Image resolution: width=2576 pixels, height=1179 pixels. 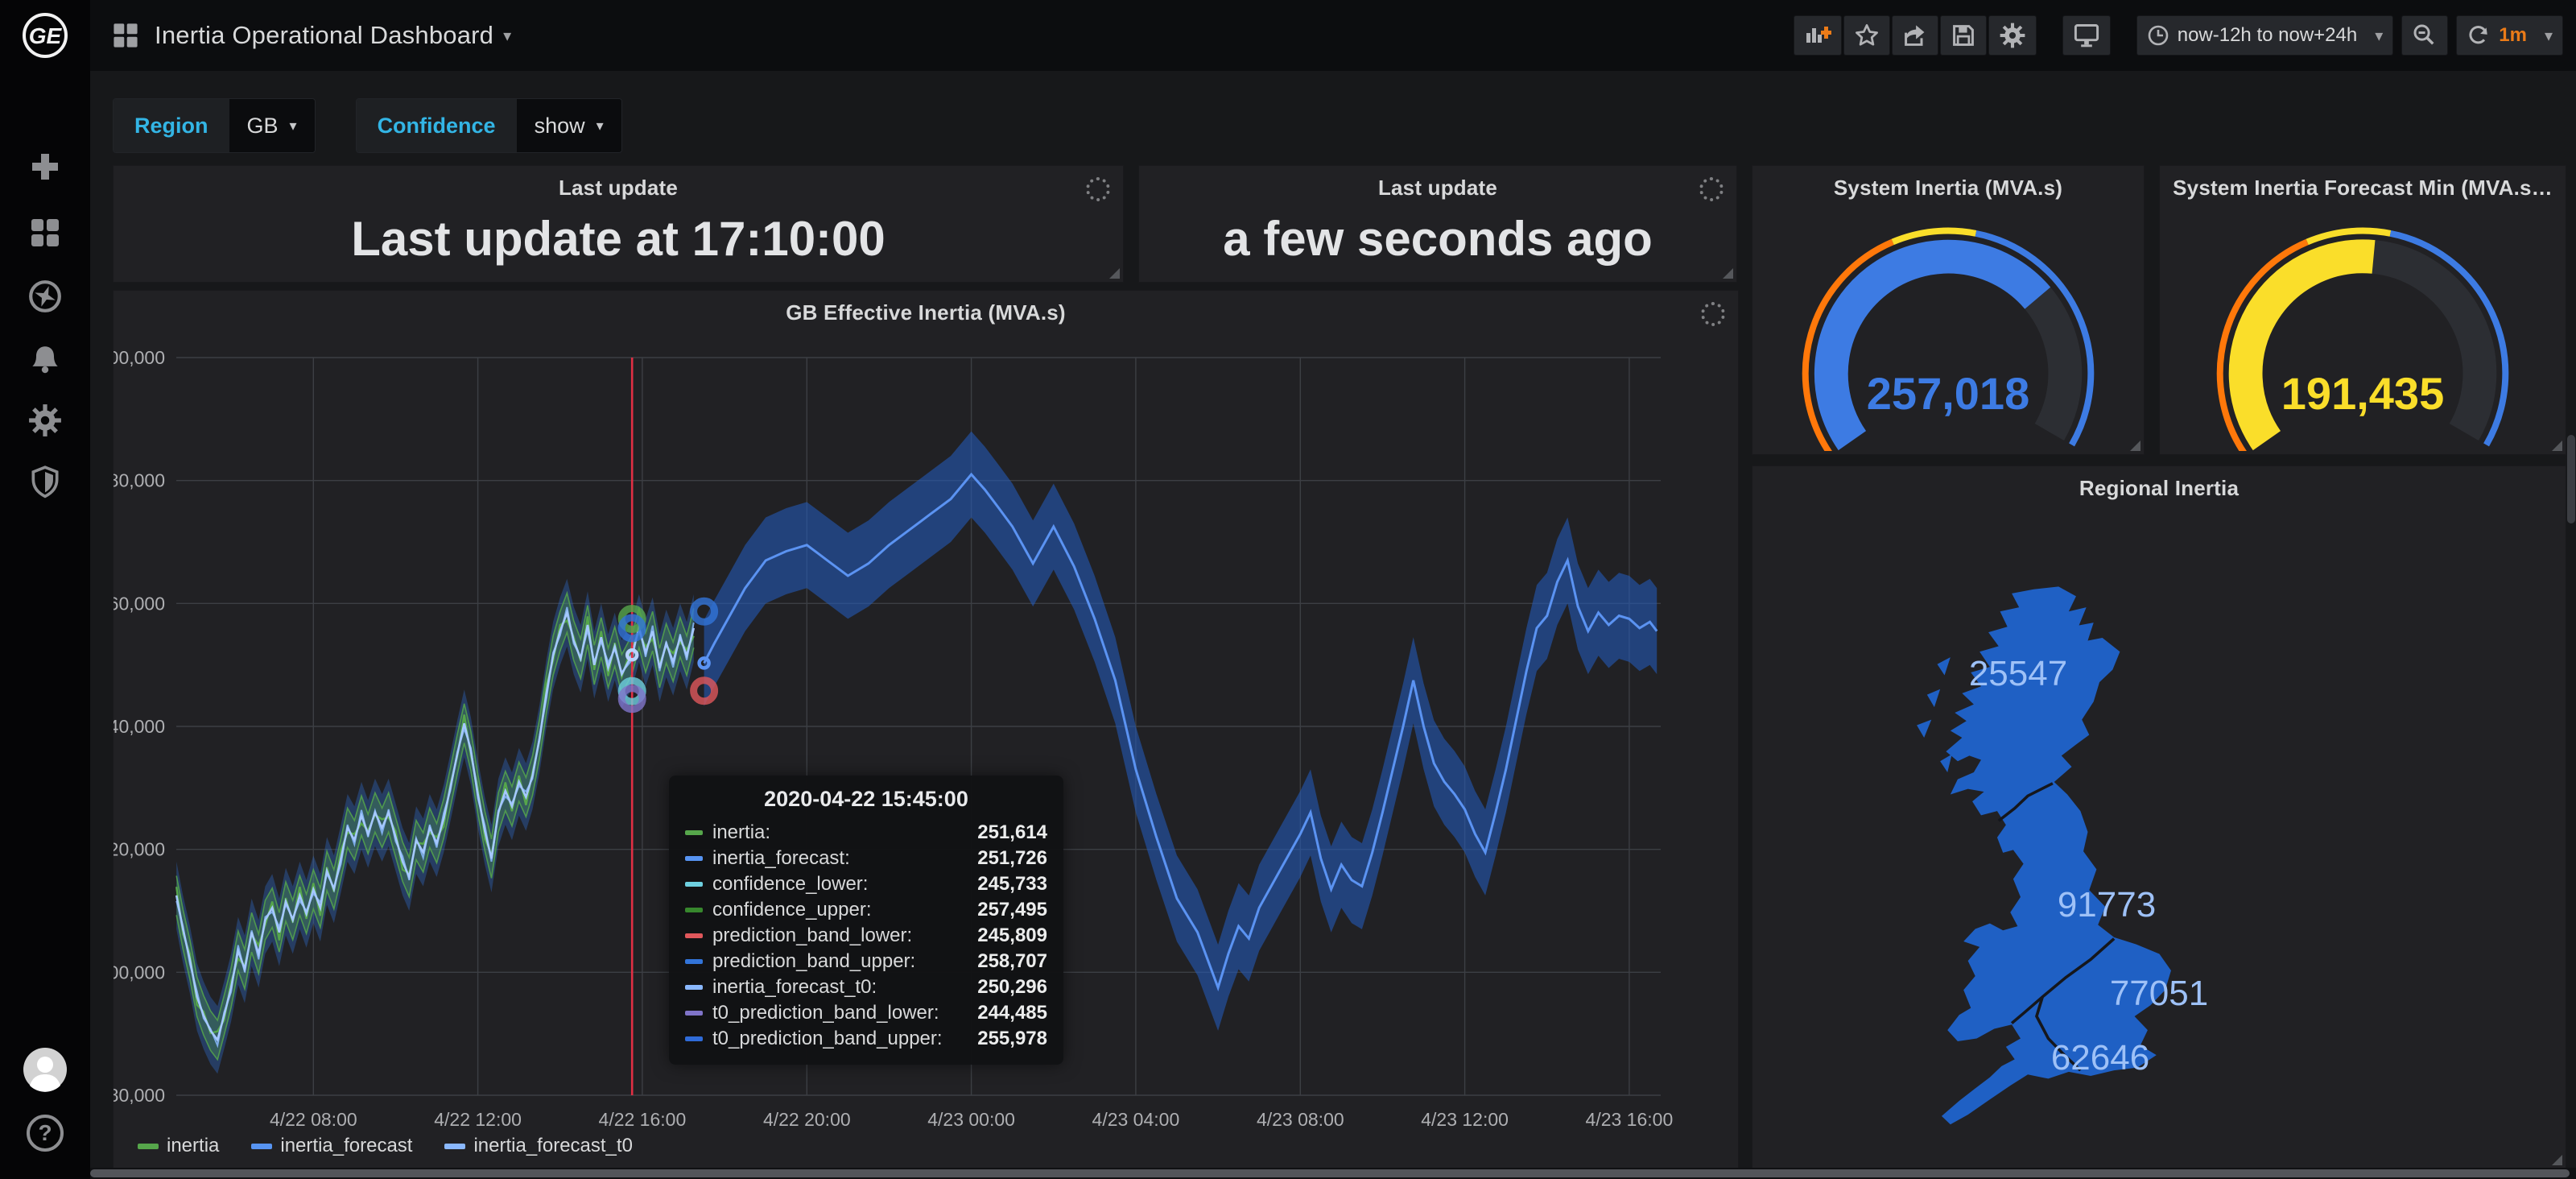 I want to click on save-dashboard-button, so click(x=1963, y=35).